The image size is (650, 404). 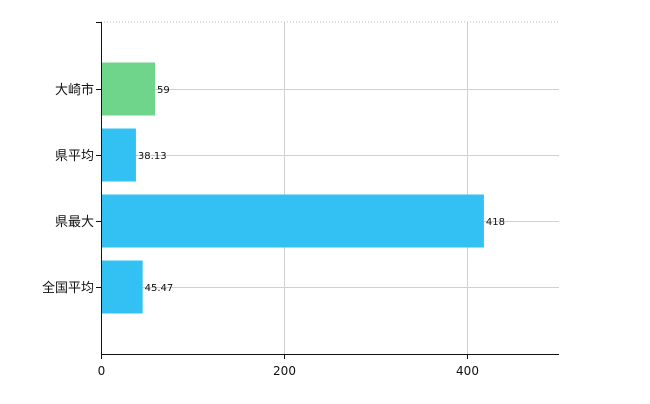 I want to click on data-label: 38.13, so click(x=152, y=156).